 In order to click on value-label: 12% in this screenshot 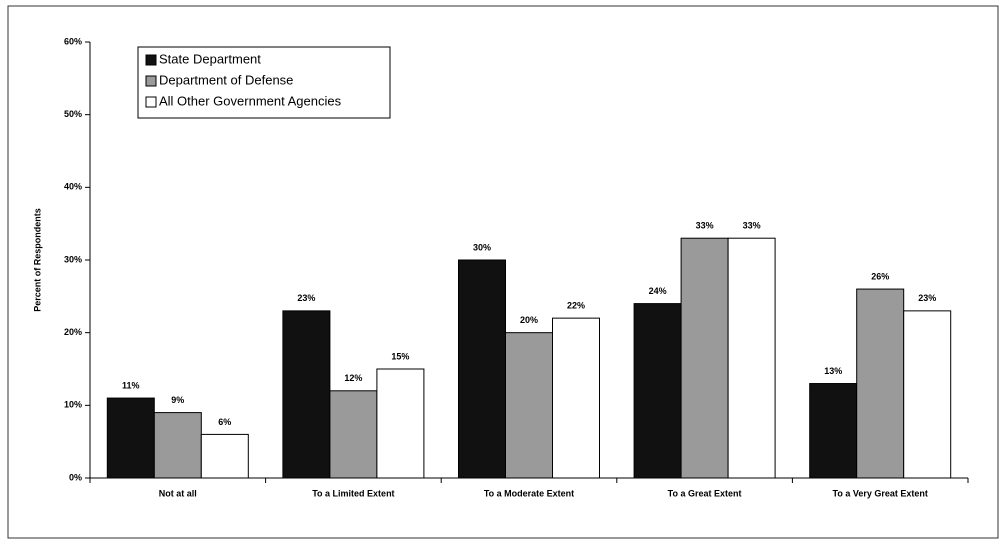, I will do `click(353, 378)`.